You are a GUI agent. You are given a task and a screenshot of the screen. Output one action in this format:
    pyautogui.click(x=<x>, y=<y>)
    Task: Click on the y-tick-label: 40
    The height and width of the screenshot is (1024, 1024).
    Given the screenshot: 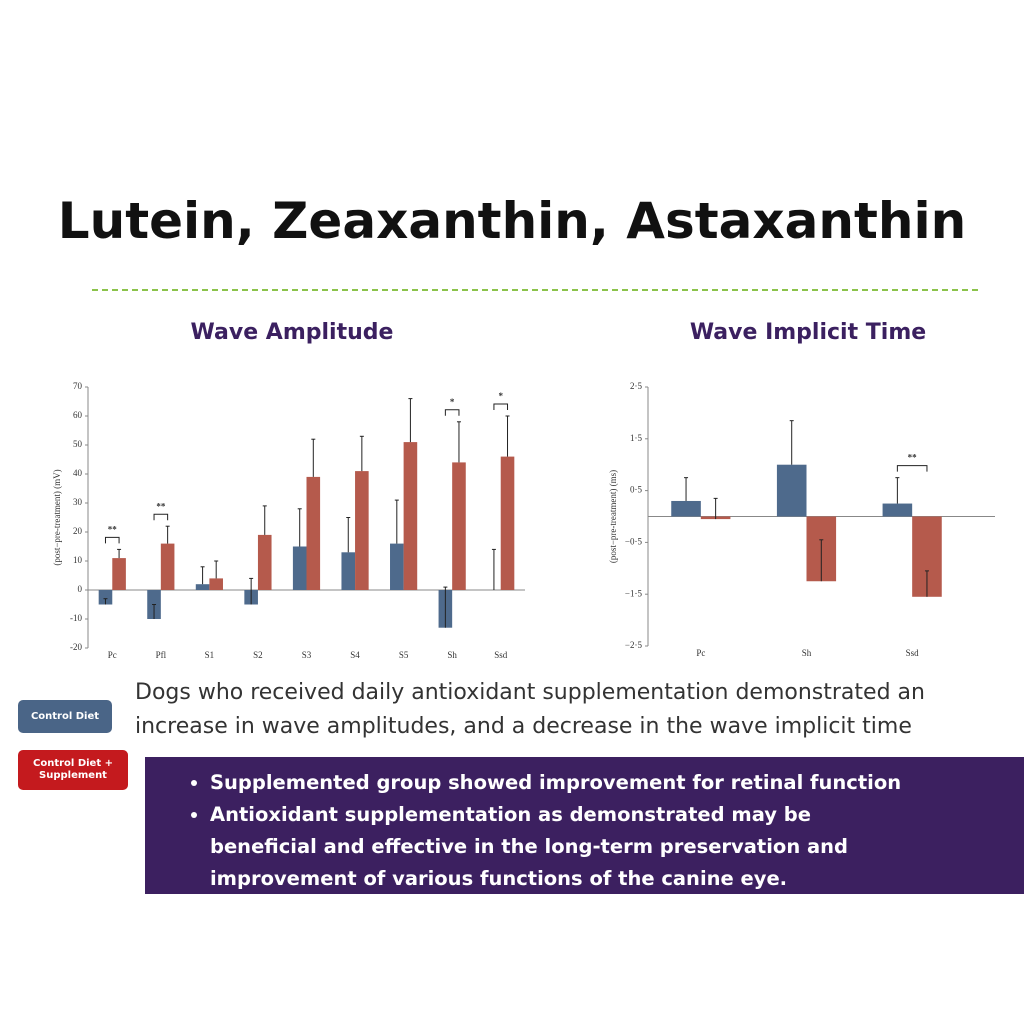 What is the action you would take?
    pyautogui.click(x=78, y=473)
    